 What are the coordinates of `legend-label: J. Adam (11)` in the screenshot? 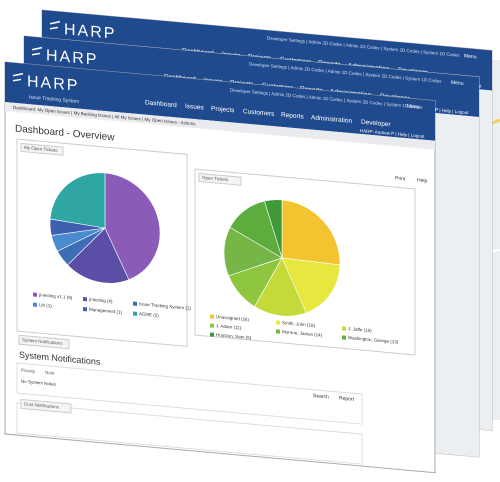 It's located at (229, 326).